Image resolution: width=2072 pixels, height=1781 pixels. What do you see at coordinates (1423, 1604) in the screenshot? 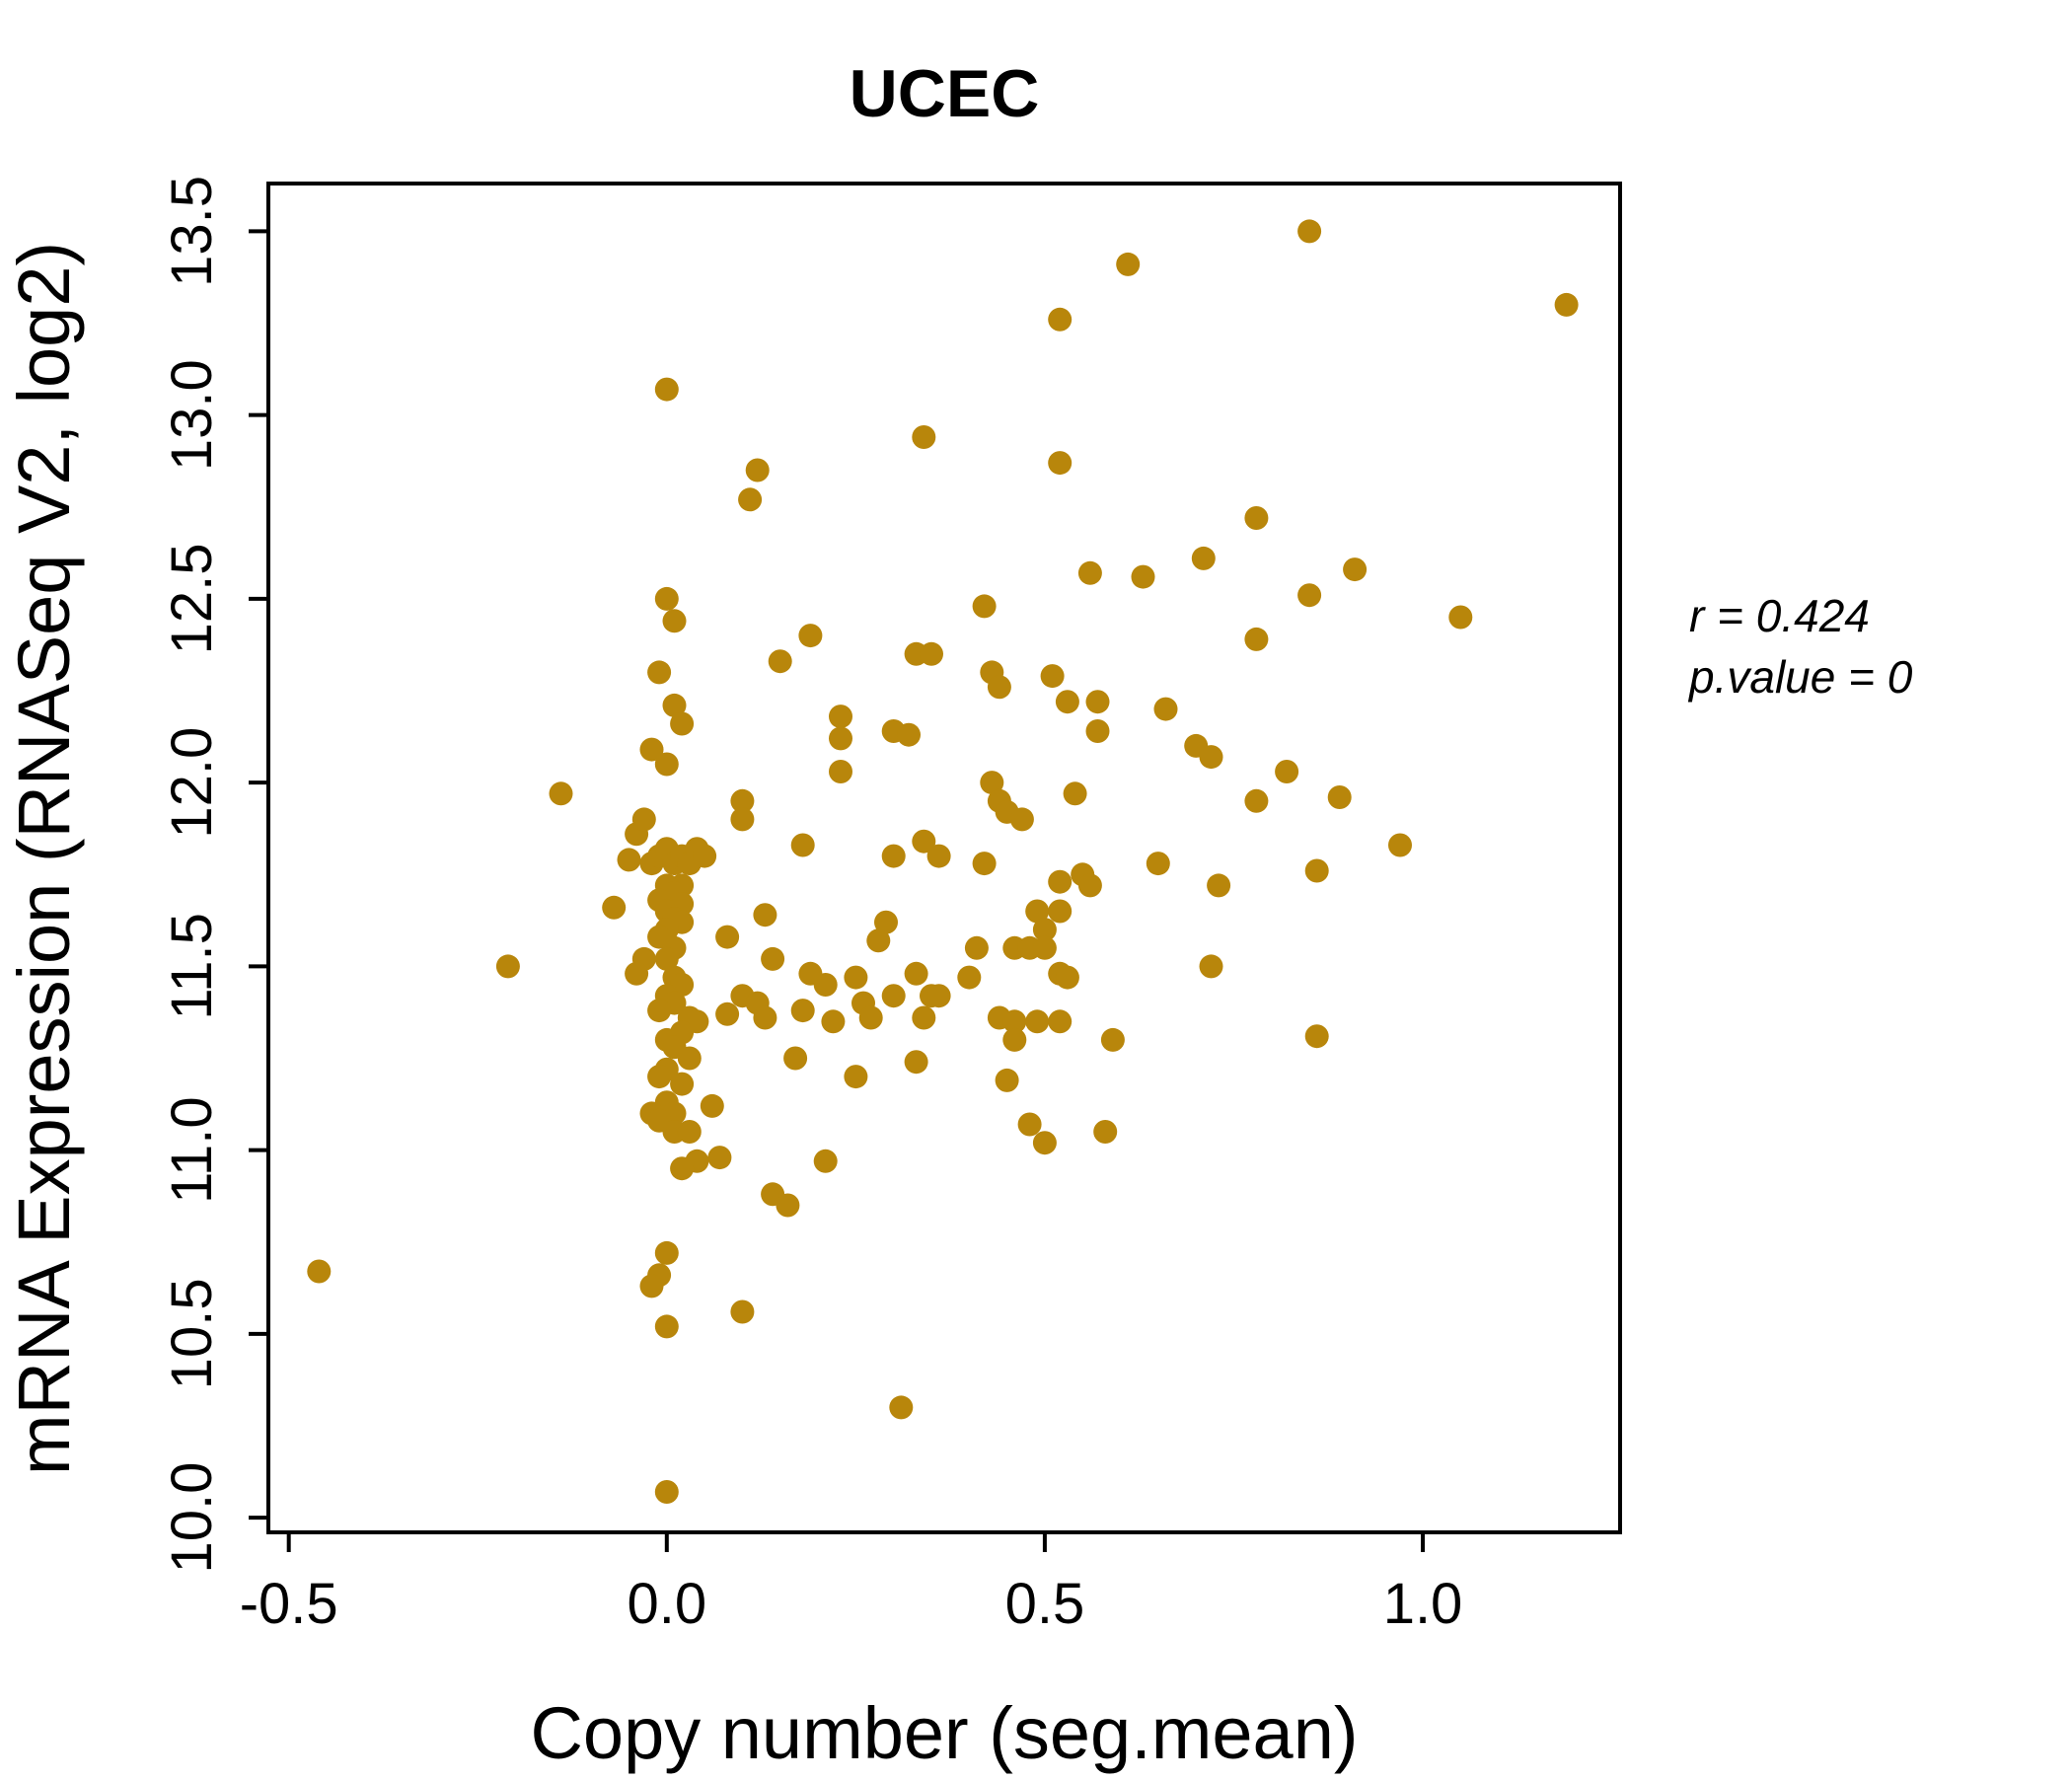
I see `x-tick-label: 1.0` at bounding box center [1423, 1604].